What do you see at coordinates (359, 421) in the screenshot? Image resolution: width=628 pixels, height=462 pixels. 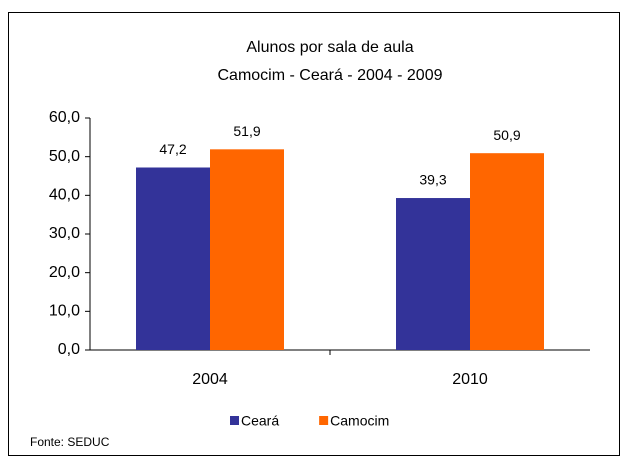 I see `legend-label: Camocim` at bounding box center [359, 421].